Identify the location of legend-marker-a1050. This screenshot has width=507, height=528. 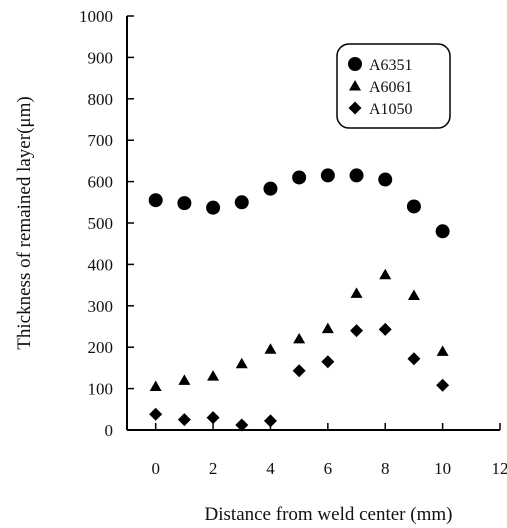
(355, 108).